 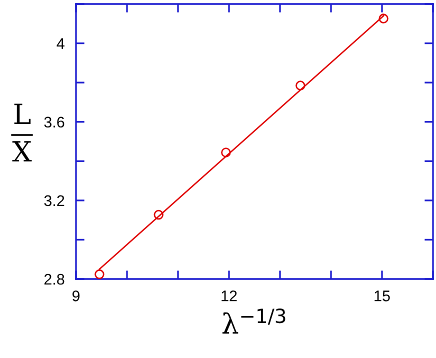 What do you see at coordinates (54, 122) in the screenshot?
I see `y-tick-label: 3.6` at bounding box center [54, 122].